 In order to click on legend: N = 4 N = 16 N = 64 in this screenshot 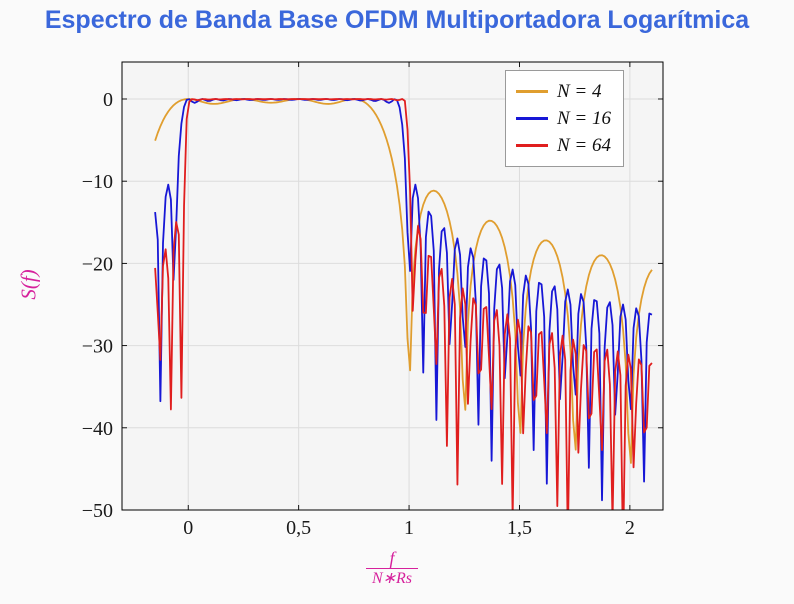, I will do `click(564, 118)`.